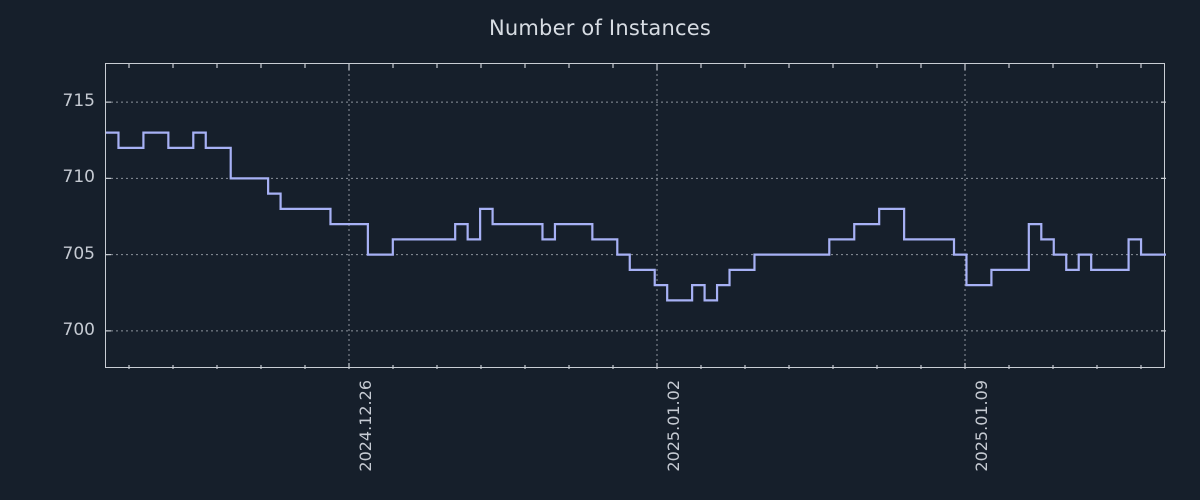 Image resolution: width=1200 pixels, height=500 pixels. What do you see at coordinates (78, 253) in the screenshot?
I see `y-axis-tick-label: 705` at bounding box center [78, 253].